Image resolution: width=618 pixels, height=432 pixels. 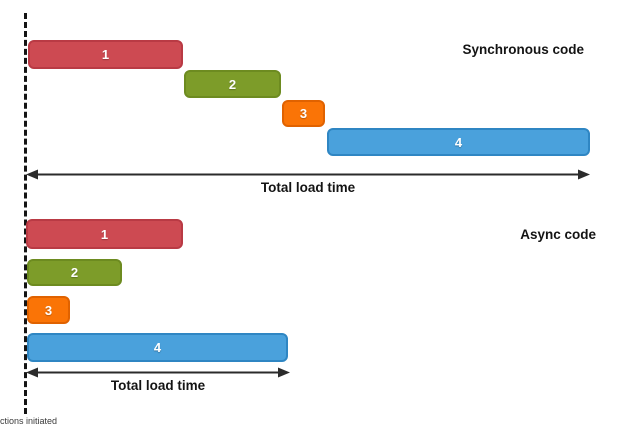 I want to click on sync-task-1-number: 1, so click(x=105, y=54).